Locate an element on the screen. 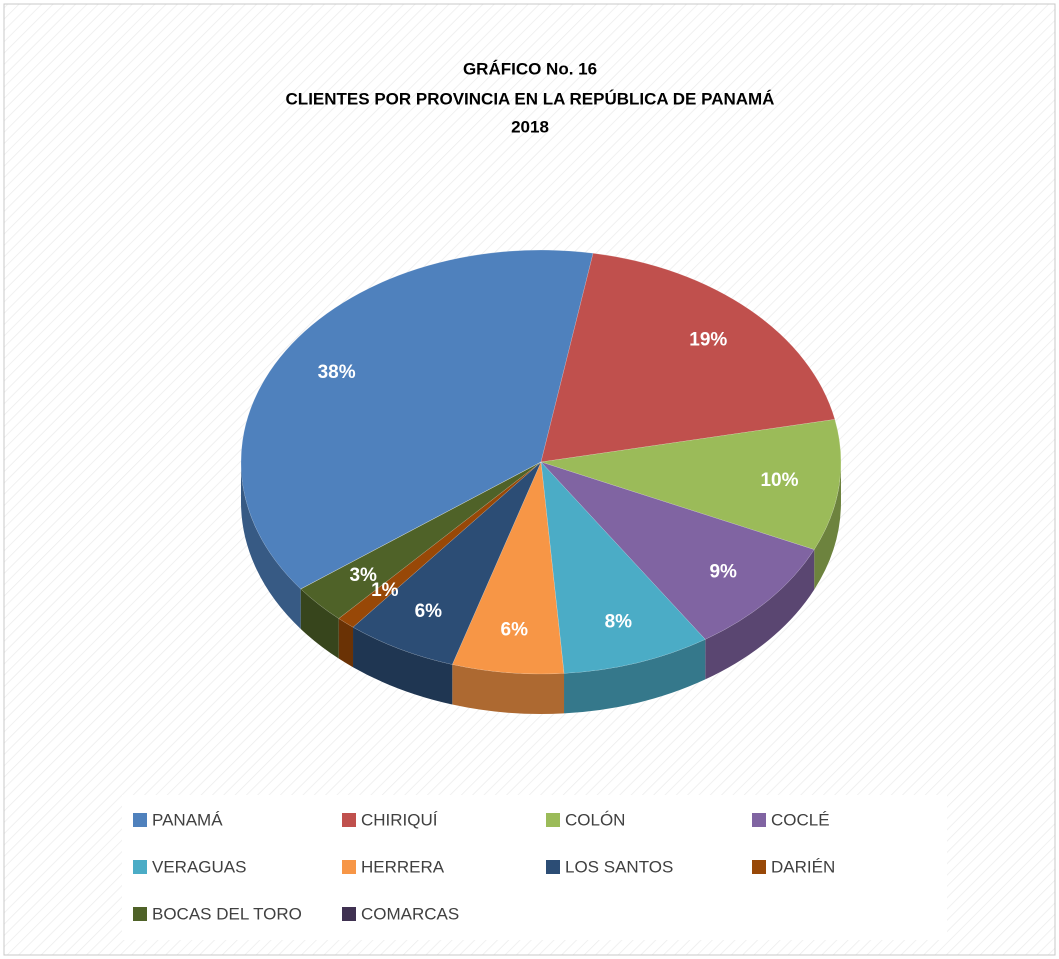 This screenshot has width=1059, height=959. legend-label: LOS SANTOS is located at coordinates (619, 866).